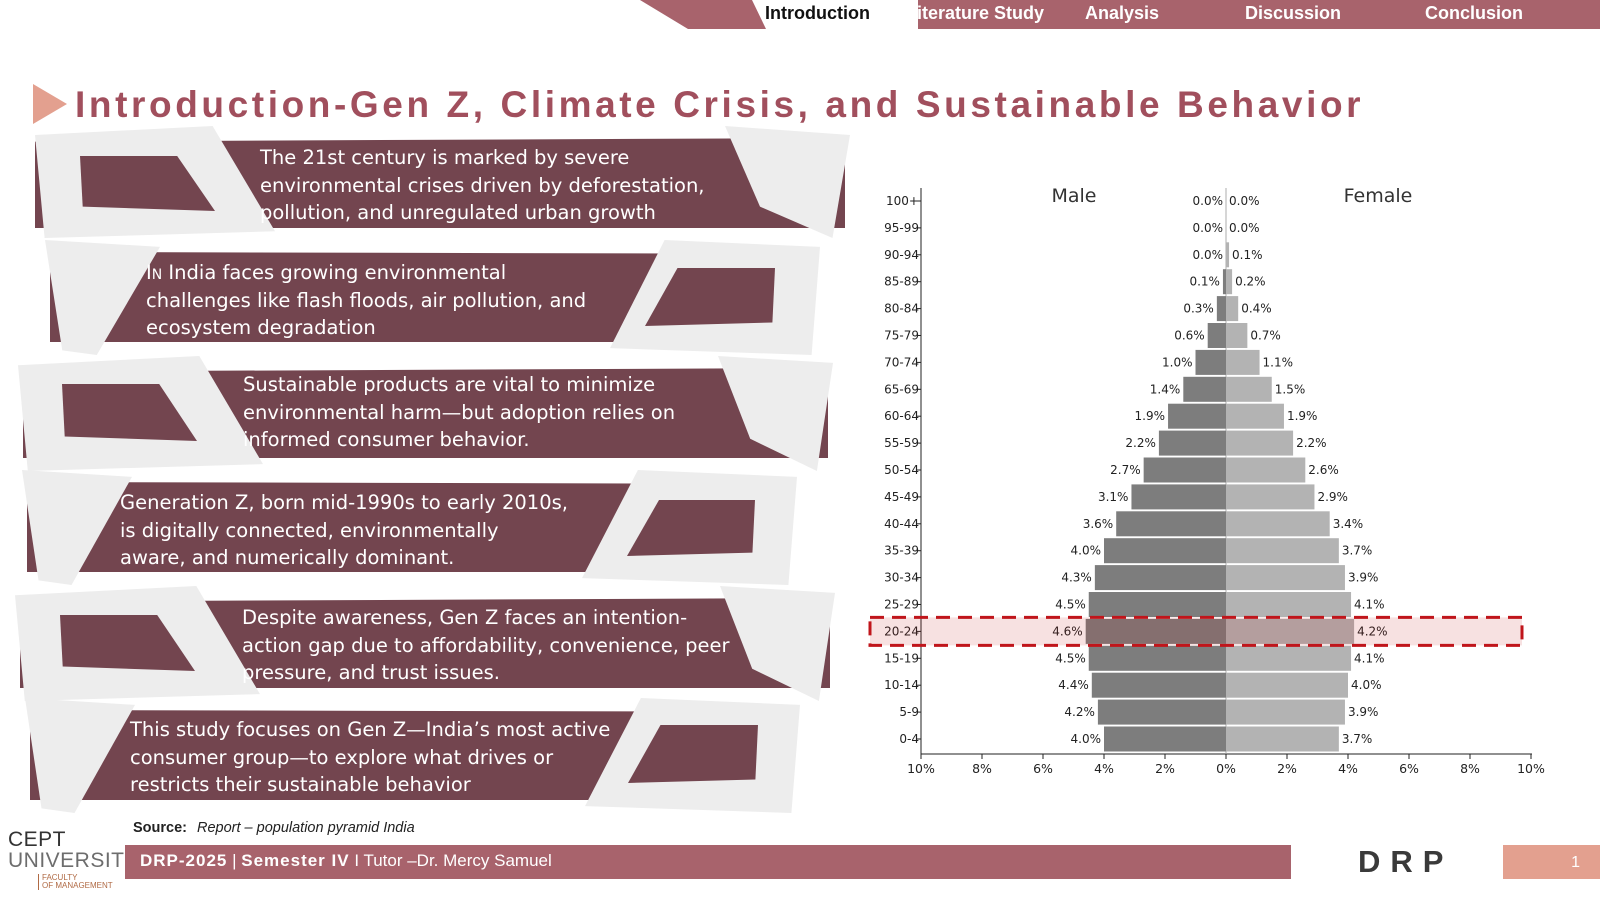 The image size is (1600, 900). Describe the element at coordinates (817, 13) in the screenshot. I see `tab-introduction: Introduction` at that location.